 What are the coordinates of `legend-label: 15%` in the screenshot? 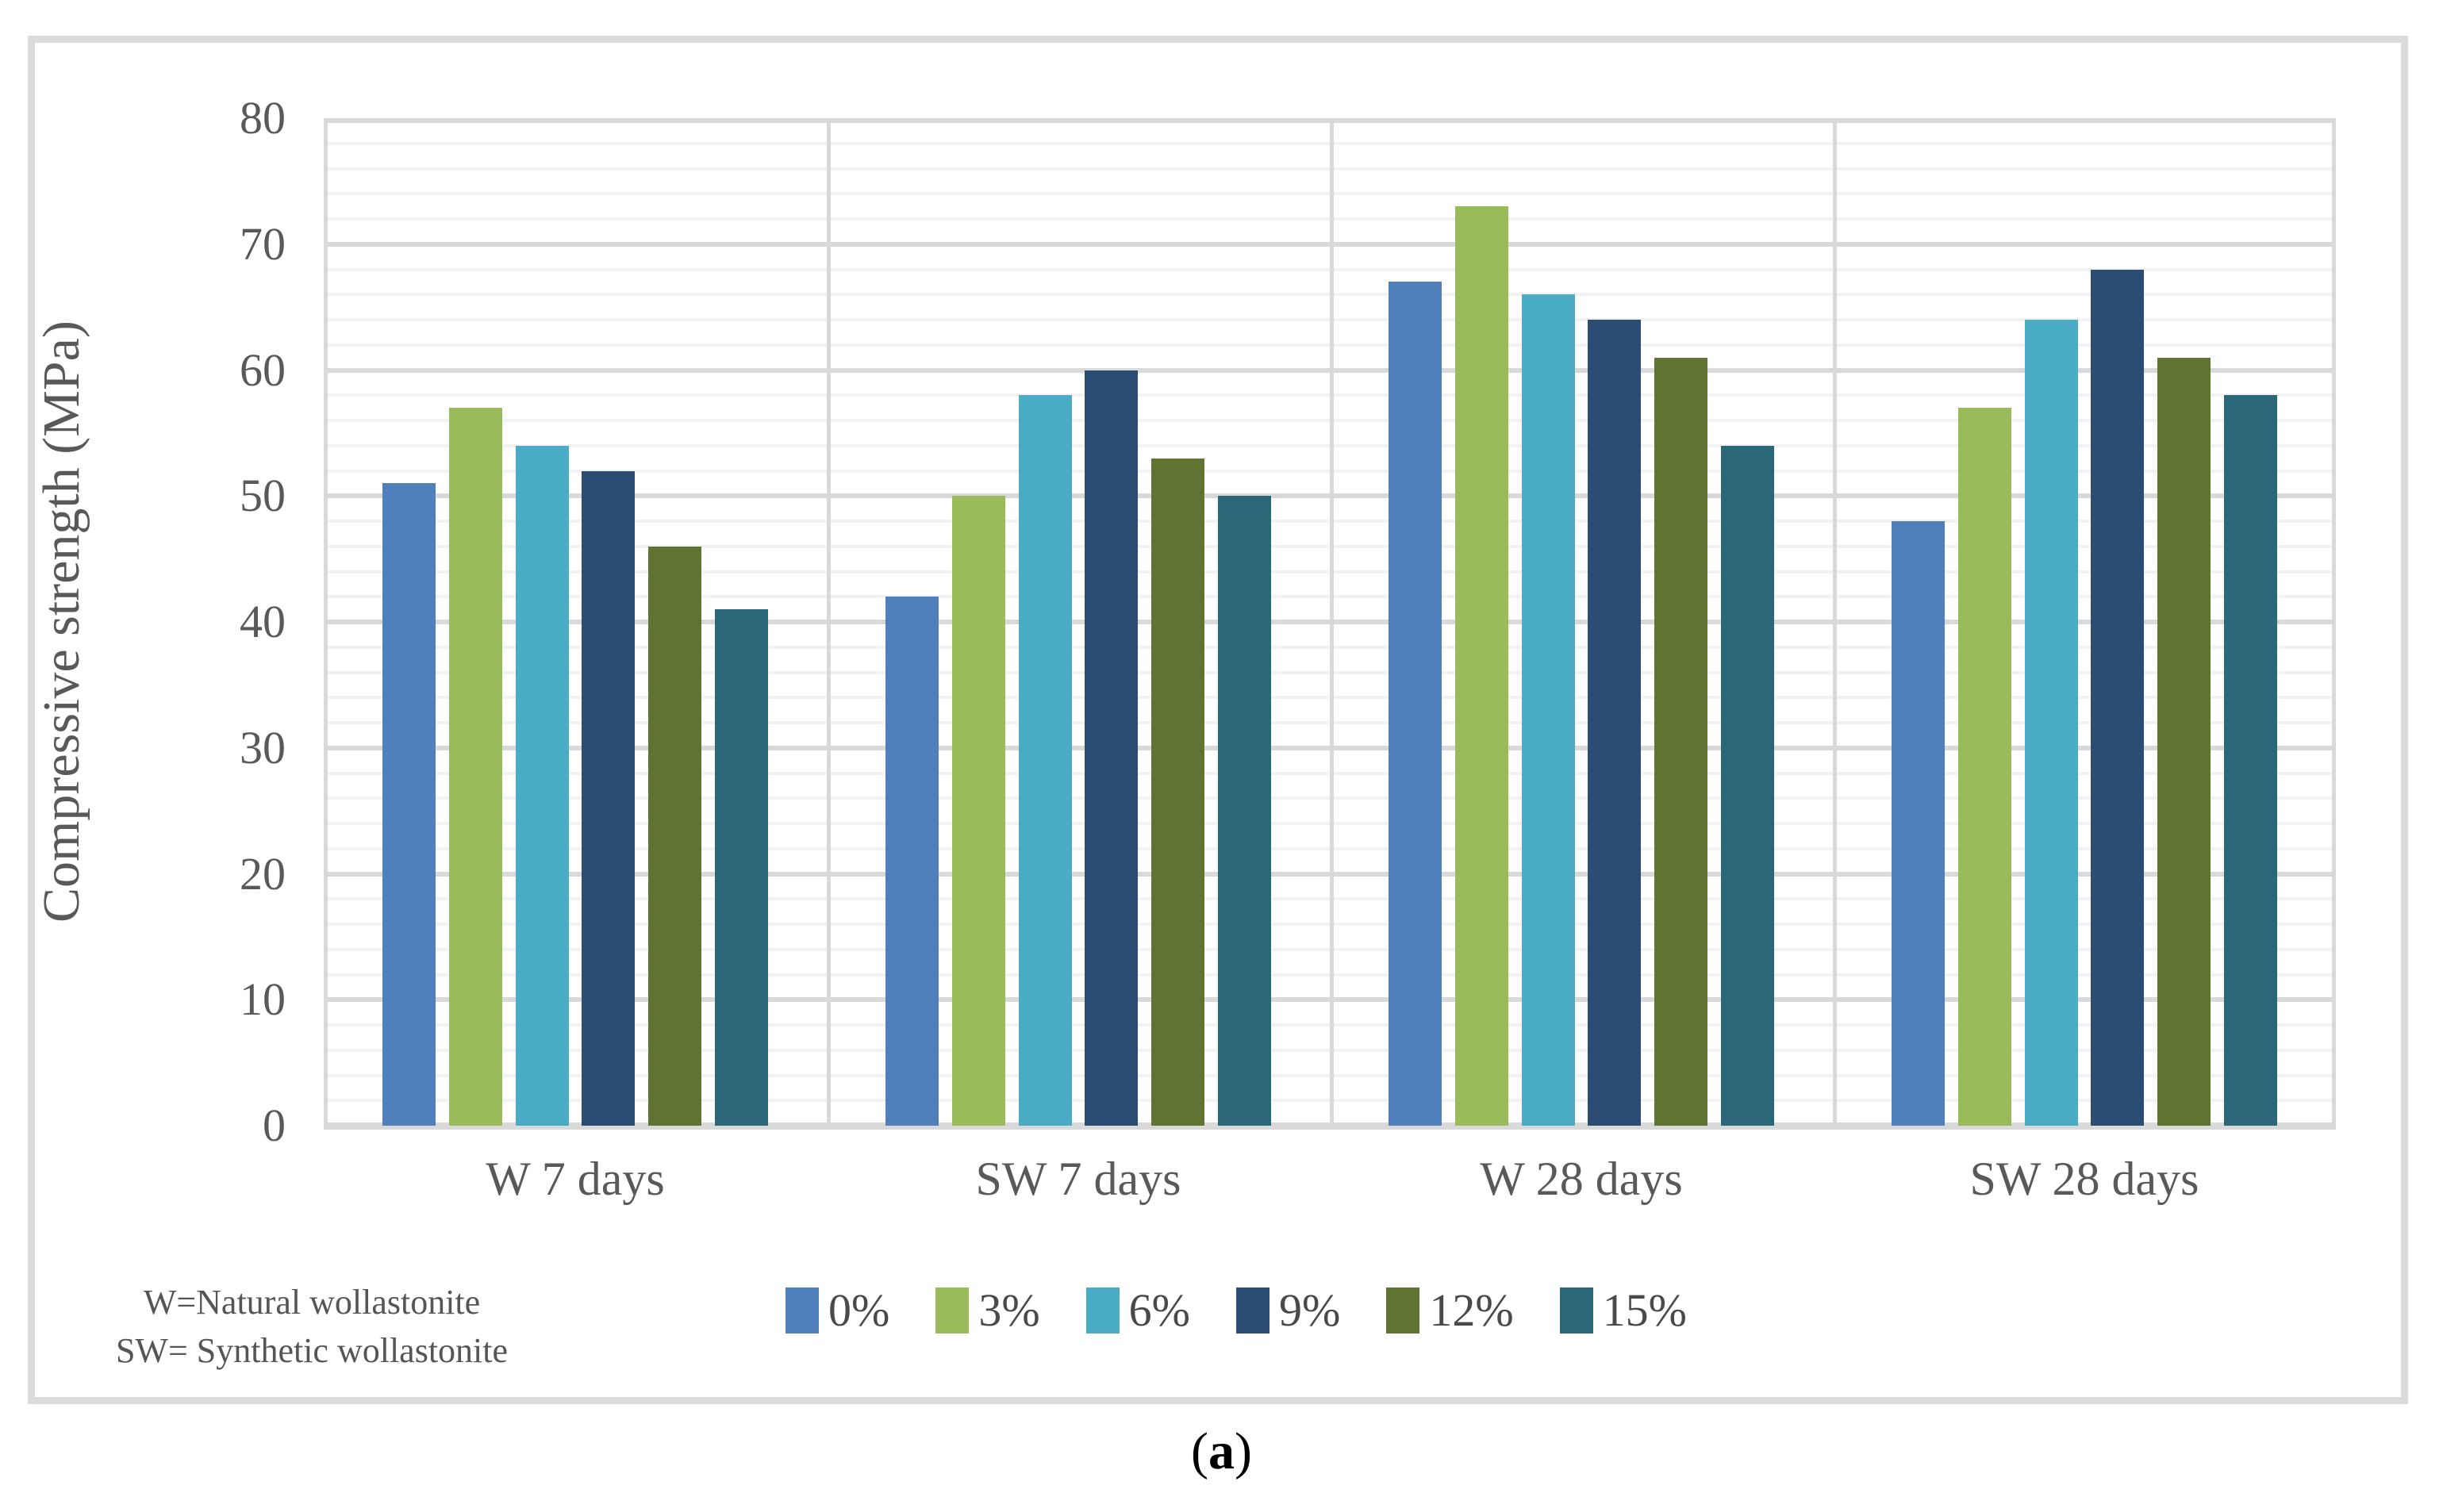 It's located at (1644, 1310).